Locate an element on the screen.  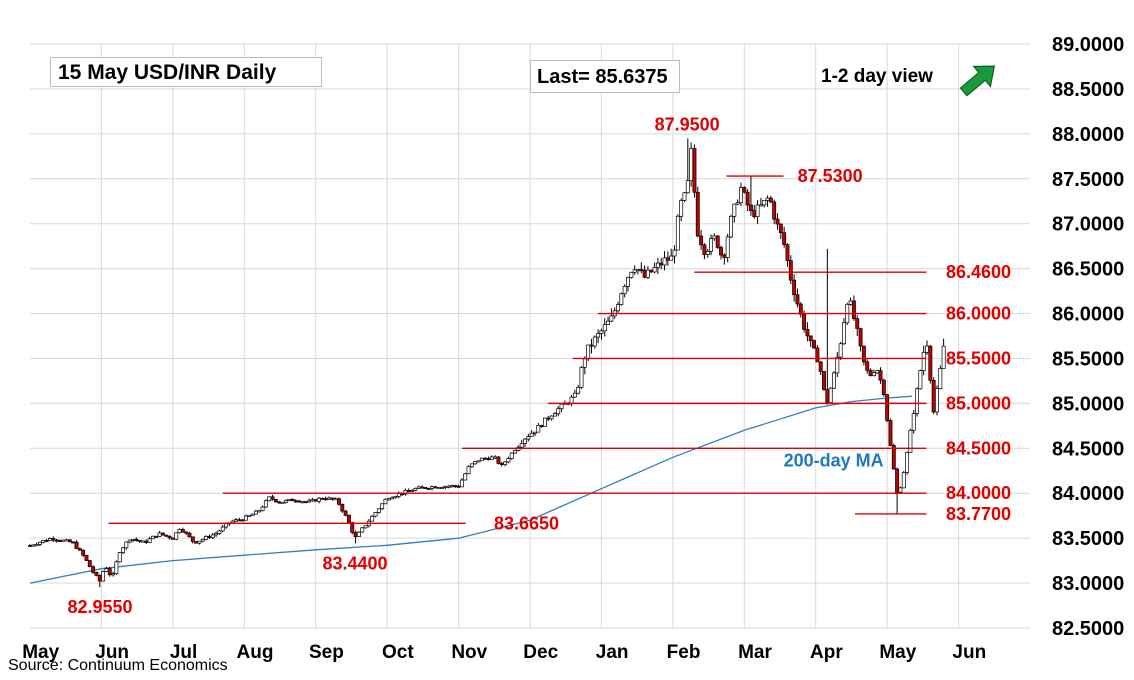
x-tick-label: Oct is located at coordinates (398, 652).